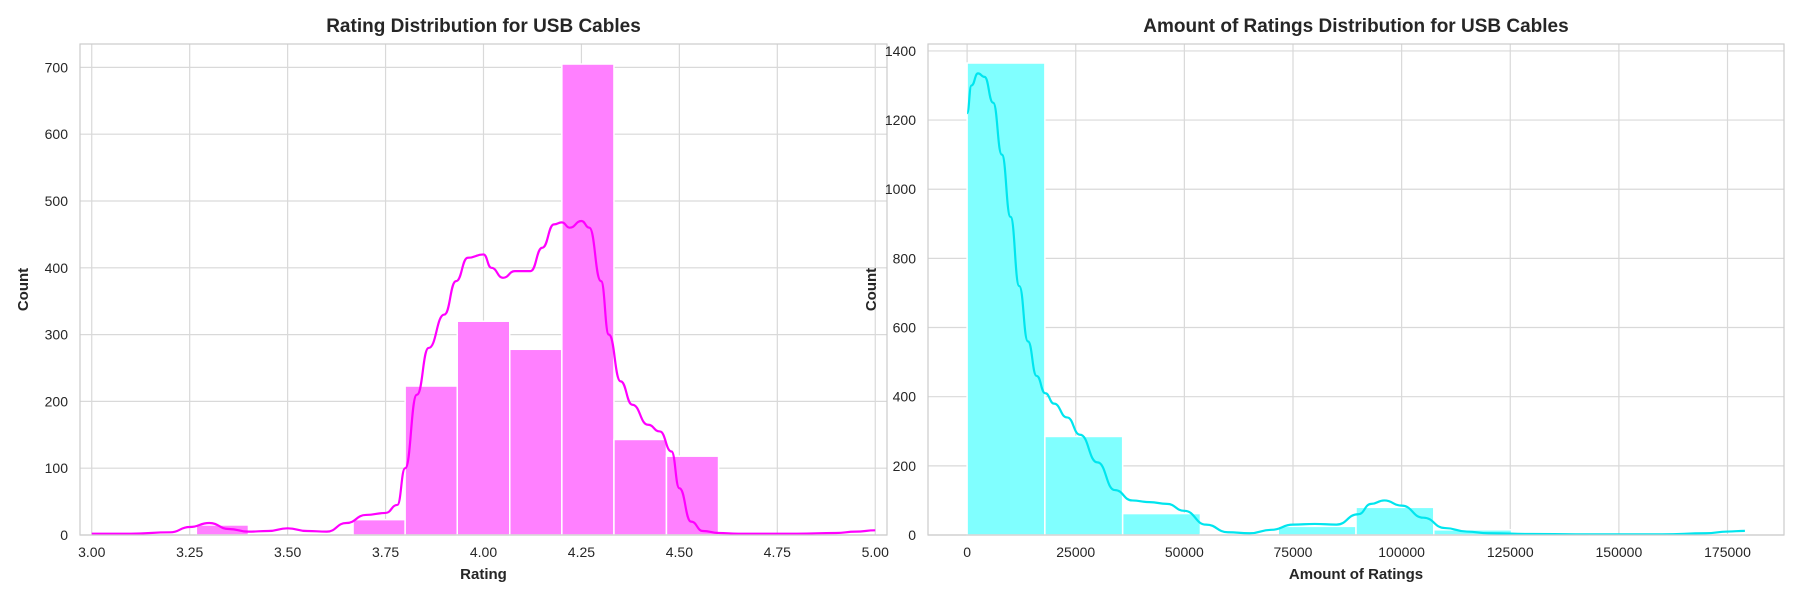 The image size is (1800, 600). Describe the element at coordinates (1401, 552) in the screenshot. I see `chart-2-x-tick-label: 100000` at that location.